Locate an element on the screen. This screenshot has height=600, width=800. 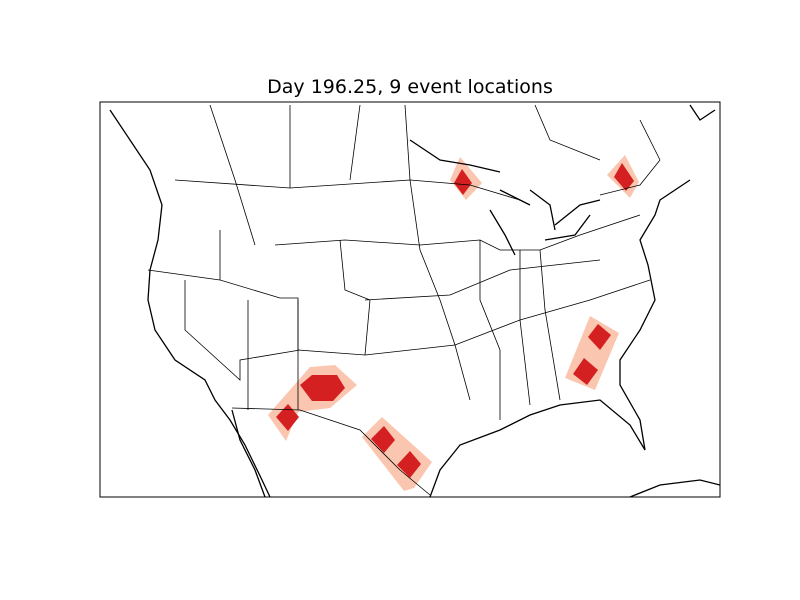
event-halo-se is located at coordinates (592, 353).